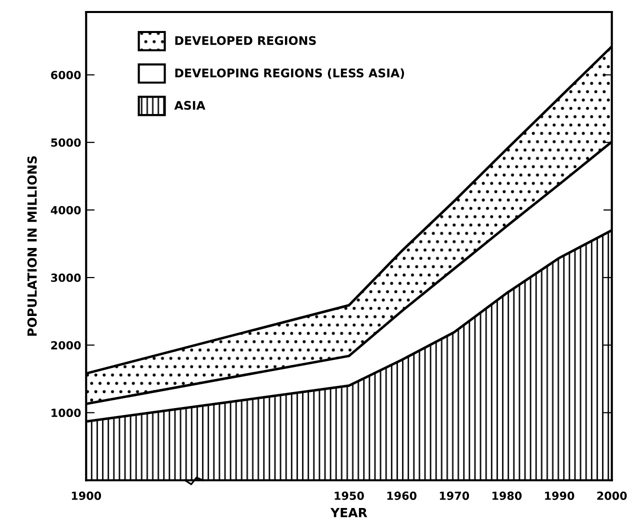 Image resolution: width=638 pixels, height=522 pixels. I want to click on x-tick-label: 1960, so click(401, 496).